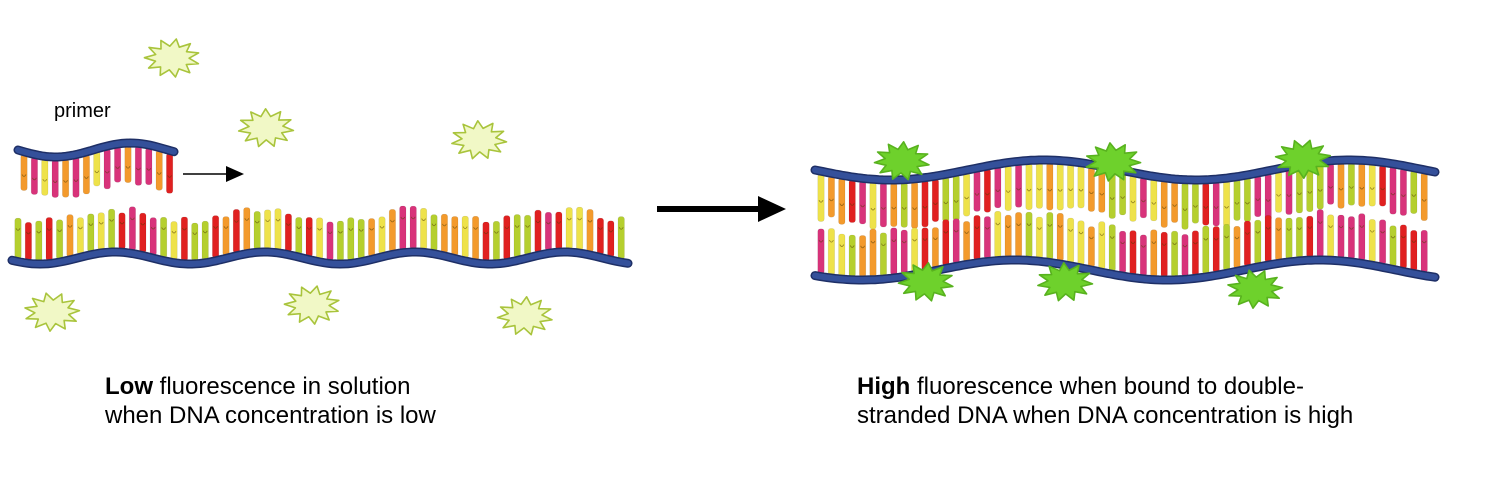 This screenshot has width=1493, height=484. Describe the element at coordinates (171, 58) in the screenshot. I see `unbound-dye-icon` at that location.